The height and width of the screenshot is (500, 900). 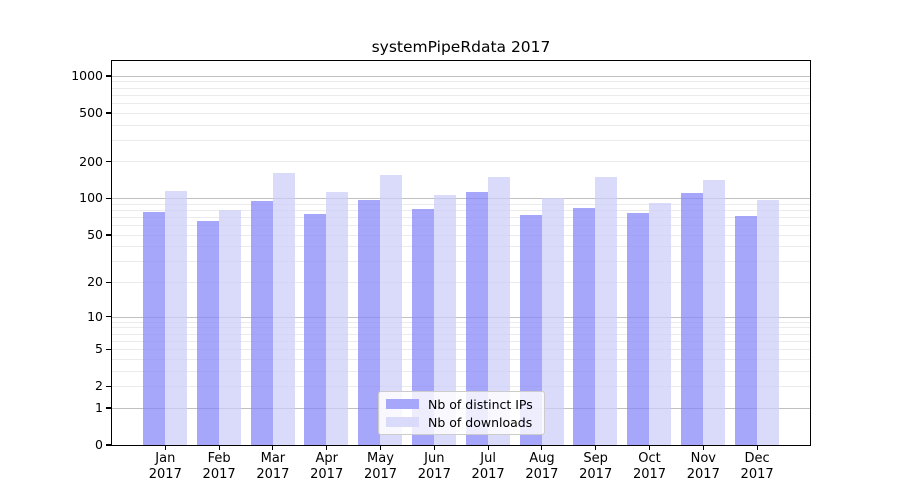 I want to click on y-axis-tick-label: 100, so click(x=91, y=198).